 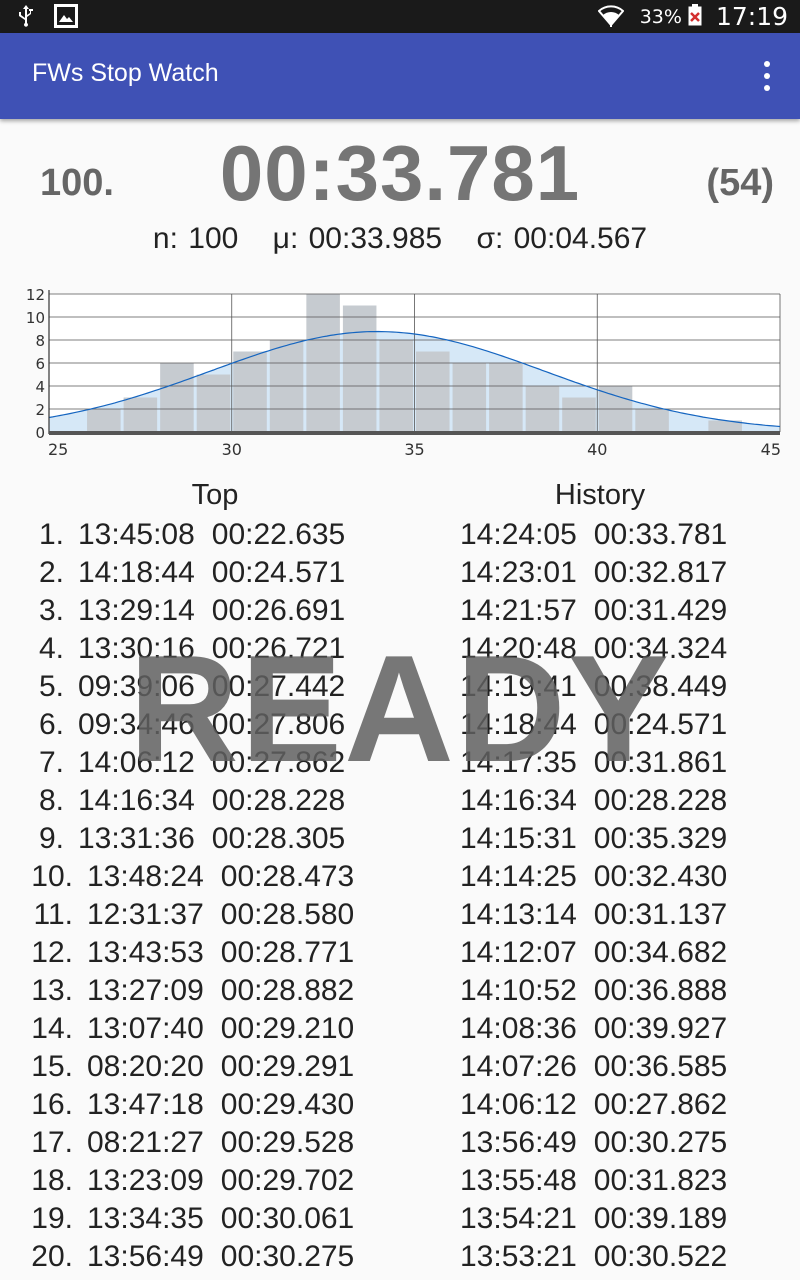 What do you see at coordinates (177, 991) in the screenshot?
I see `top-row: 13. 13:27:09 00:28.882` at bounding box center [177, 991].